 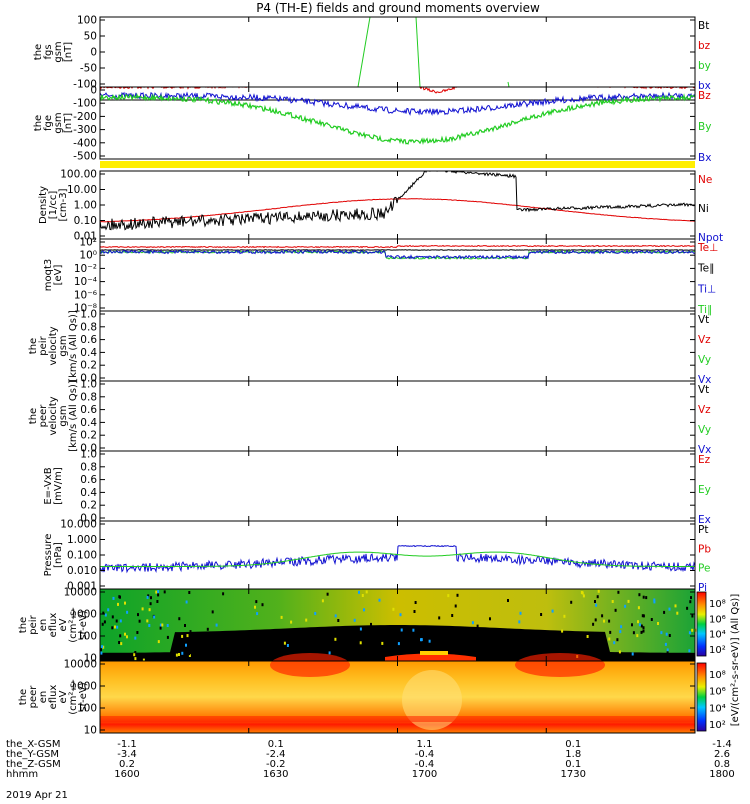 I want to click on temperature-ti-perp-line, so click(x=397, y=255).